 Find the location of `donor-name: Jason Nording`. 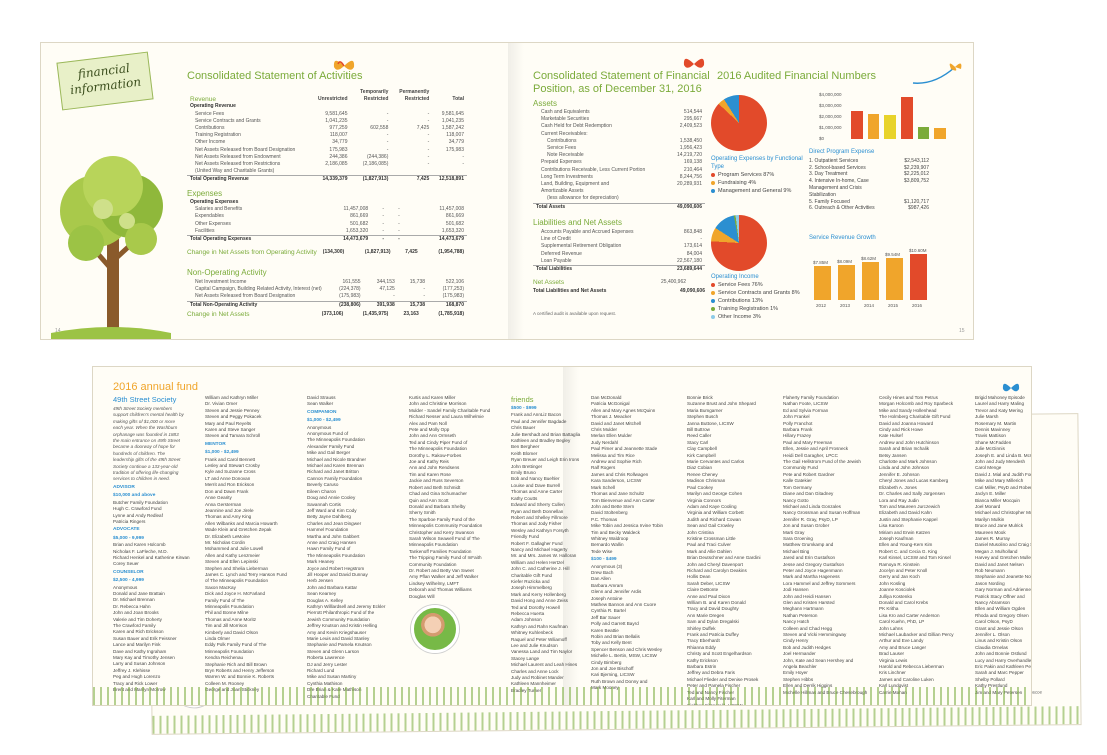

donor-name: Jason Nording is located at coordinates (990, 583).